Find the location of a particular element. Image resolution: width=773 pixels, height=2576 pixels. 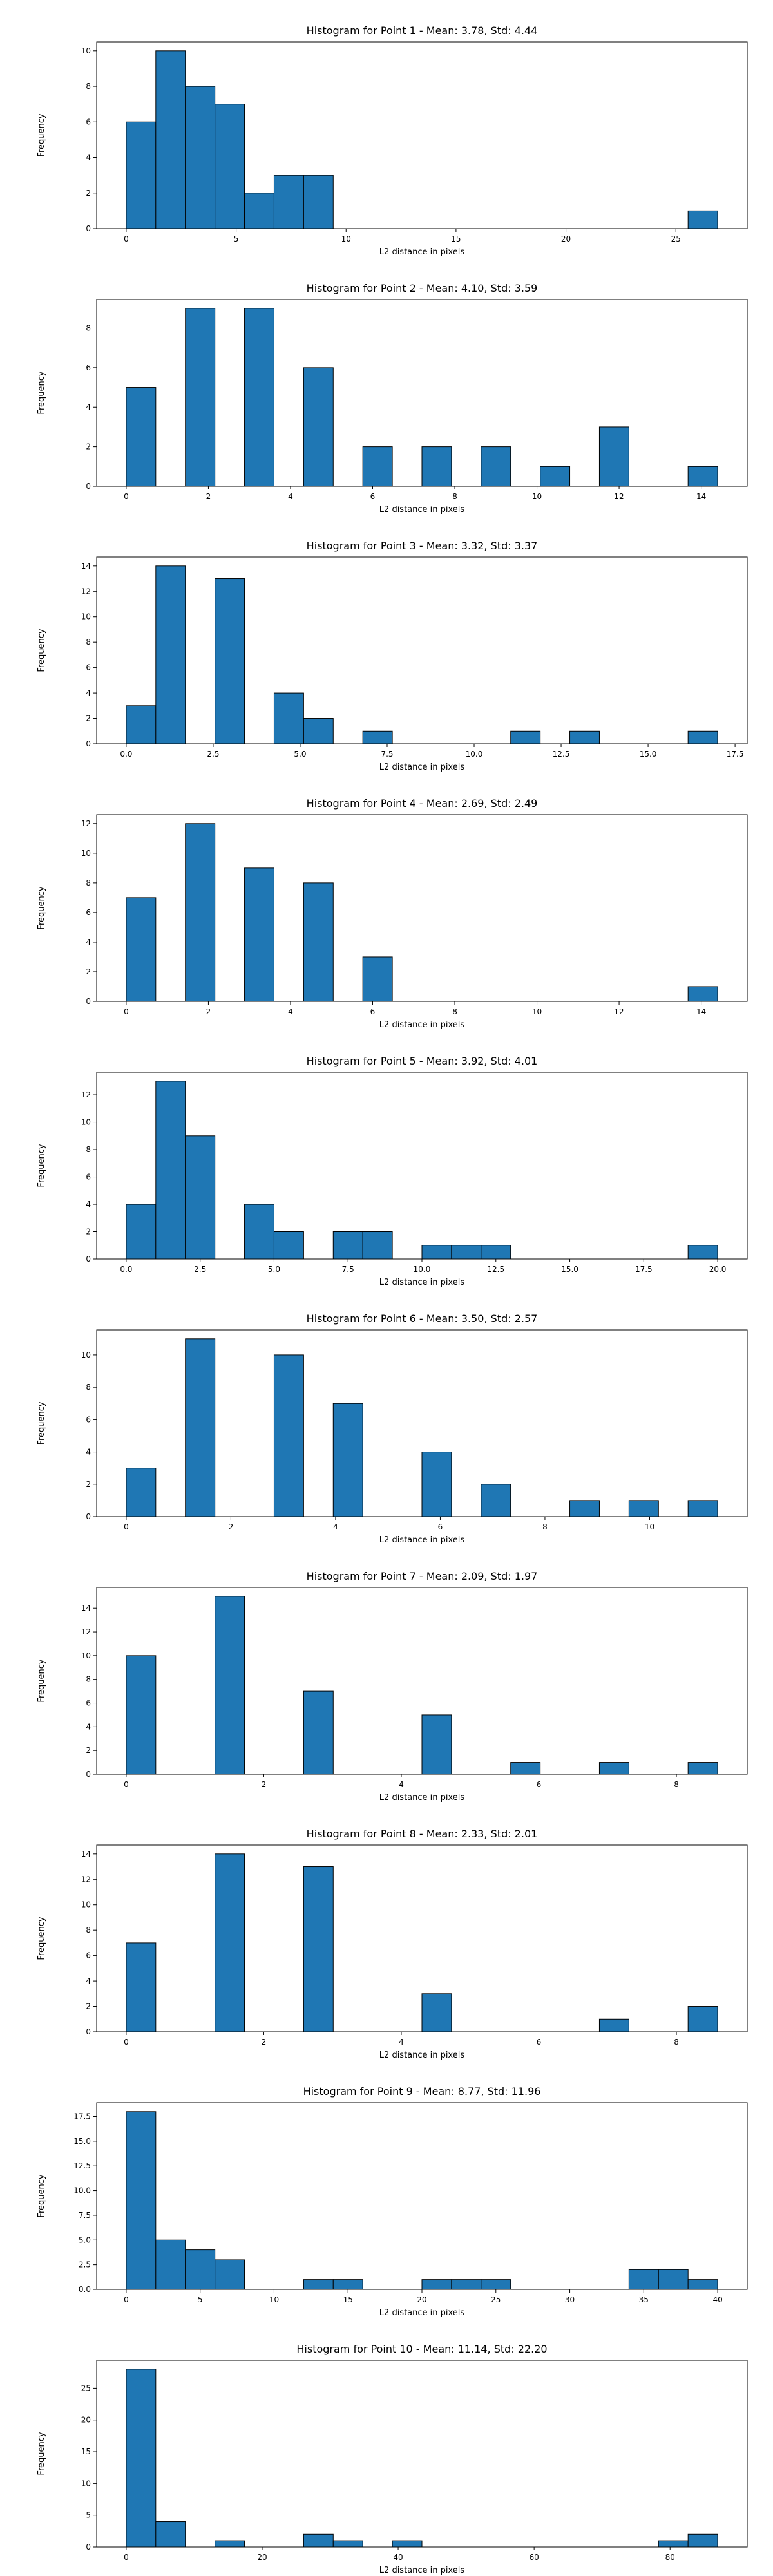

y-tick-label: 14 is located at coordinates (86, 566).